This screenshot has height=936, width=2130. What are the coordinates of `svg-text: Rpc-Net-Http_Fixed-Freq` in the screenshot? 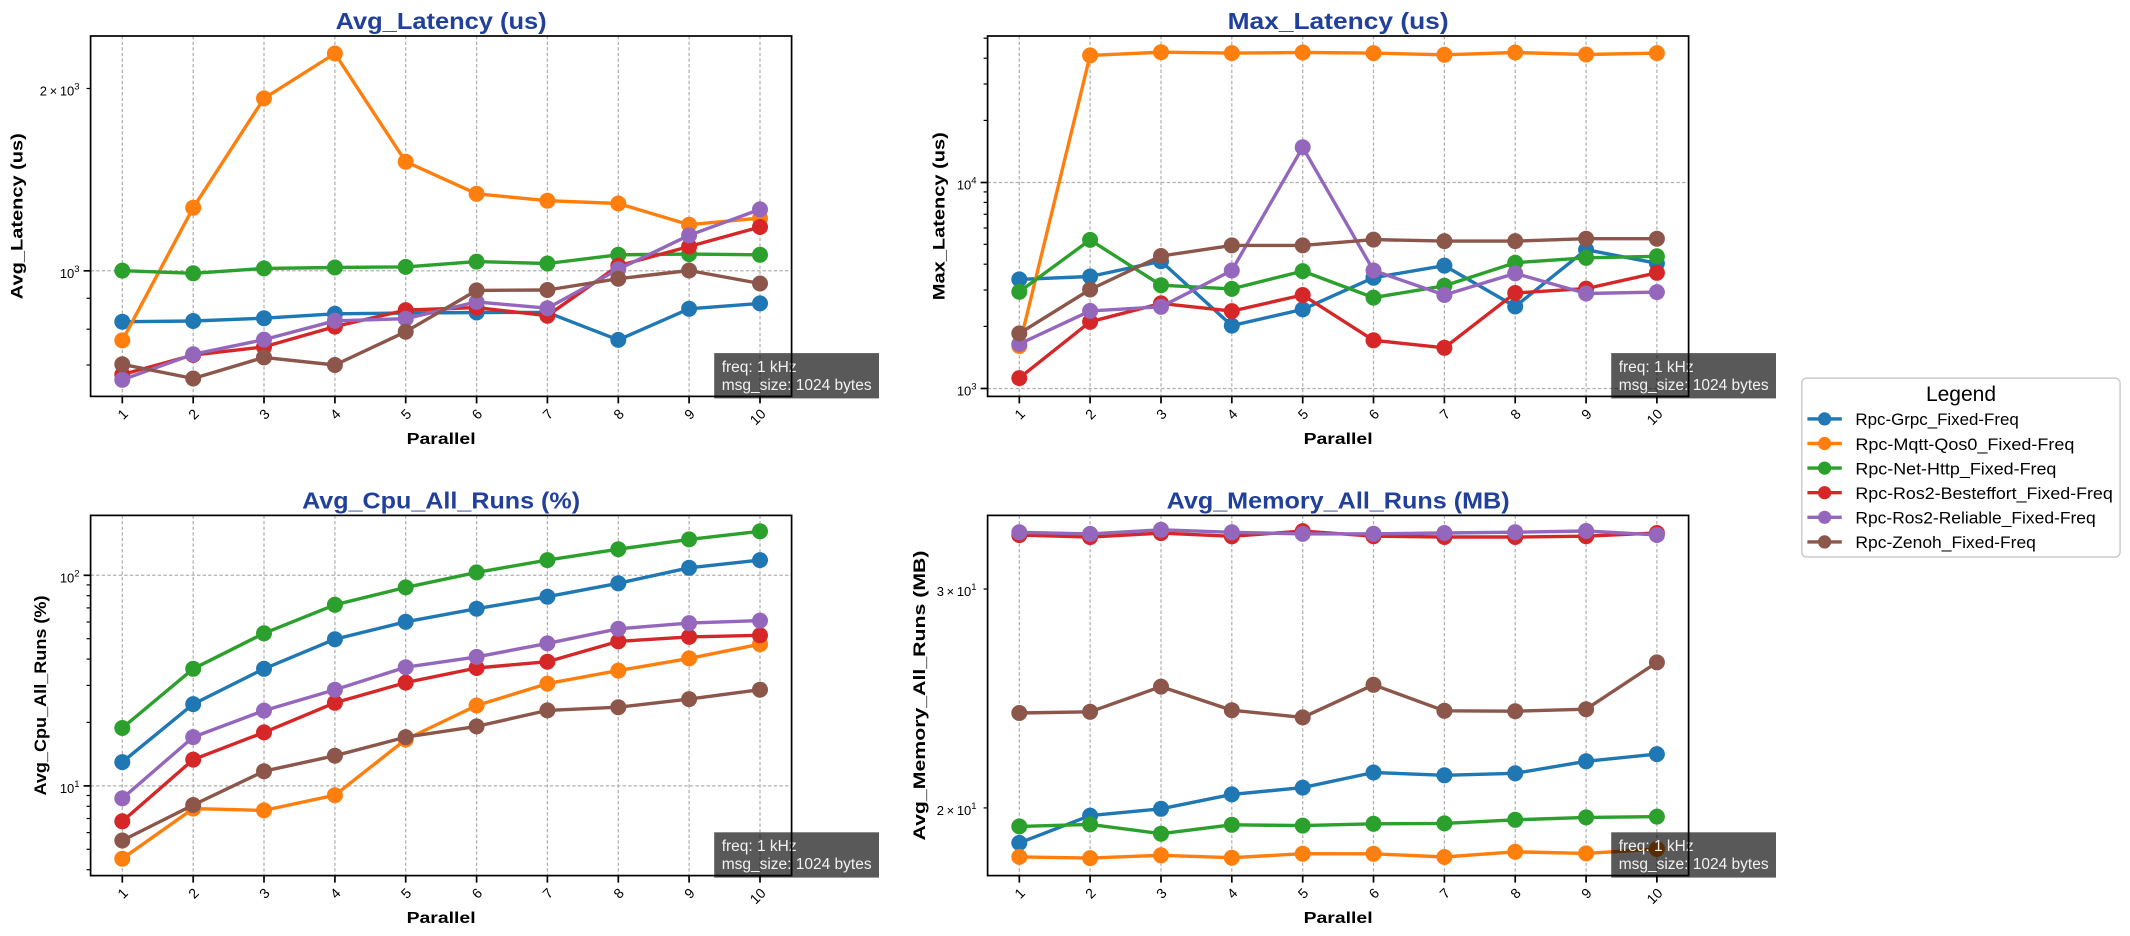 It's located at (1955, 468).